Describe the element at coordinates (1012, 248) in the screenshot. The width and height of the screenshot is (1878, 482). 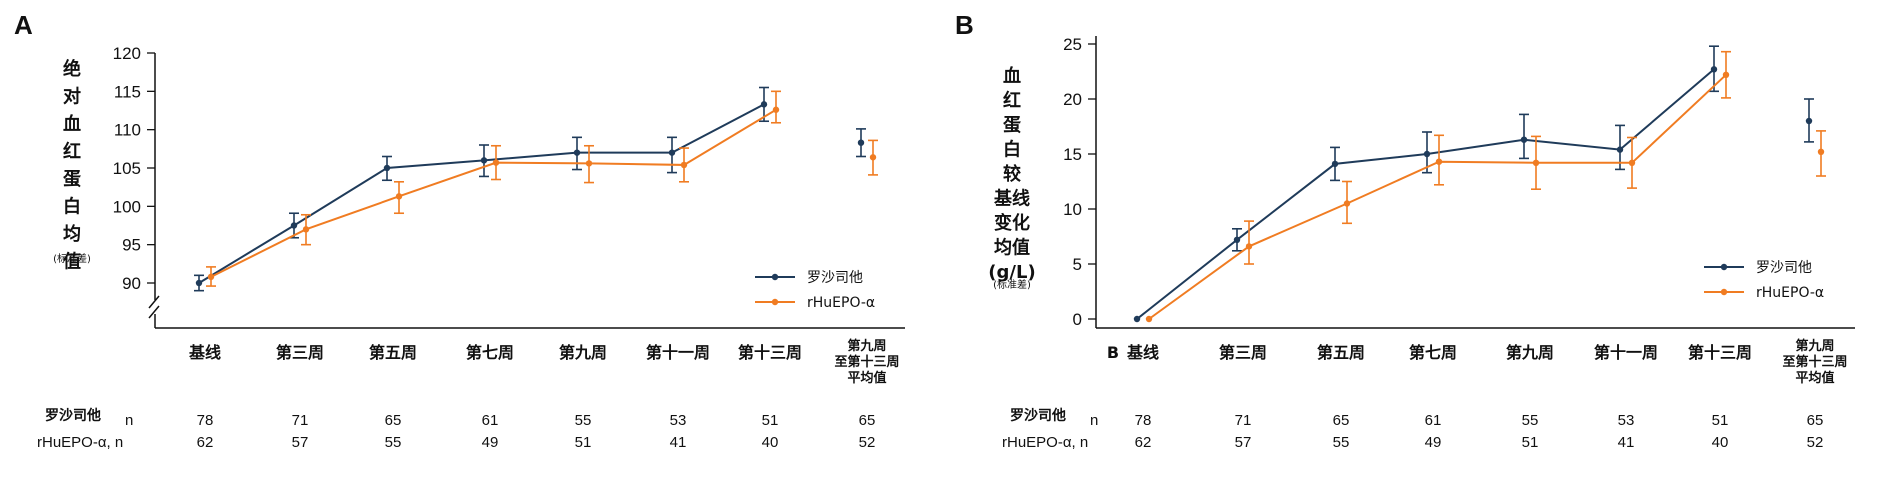
I see `y-axis-label-part: 均值` at that location.